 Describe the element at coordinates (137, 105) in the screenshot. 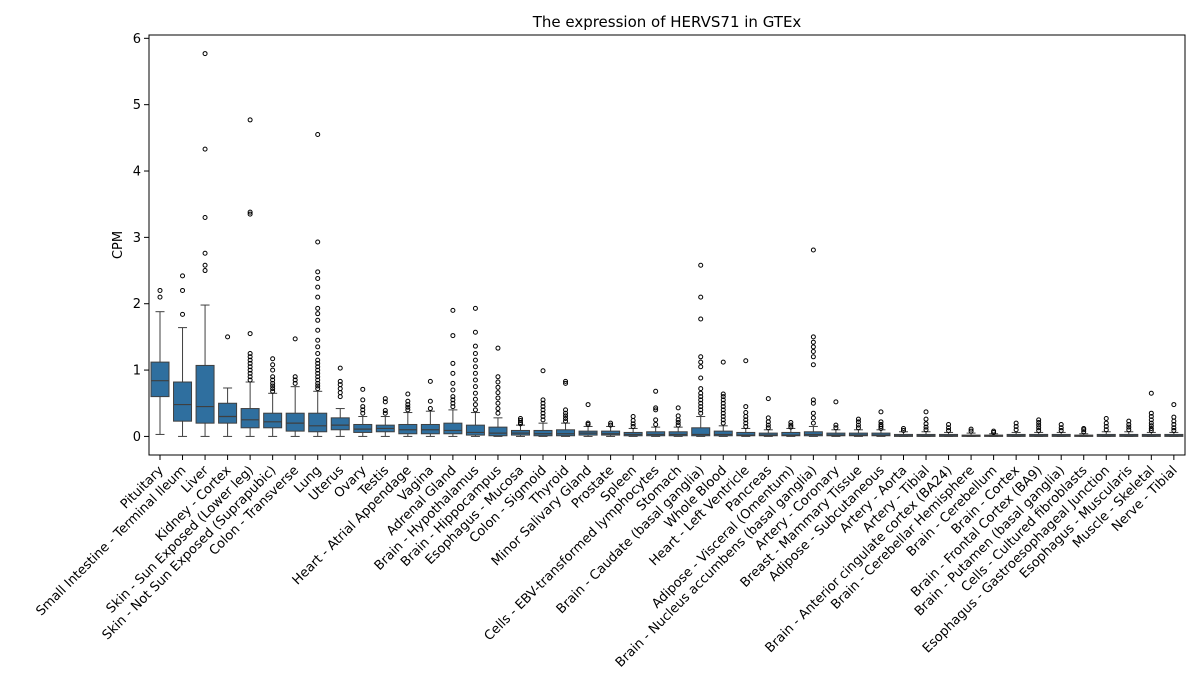

I see `y-tick-label: 5` at that location.